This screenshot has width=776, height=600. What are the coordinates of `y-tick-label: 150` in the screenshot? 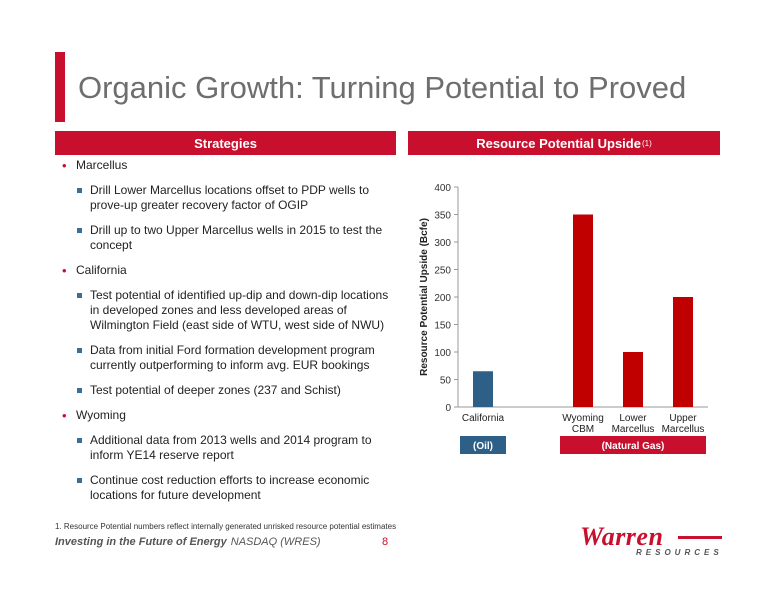 It's located at (442, 326).